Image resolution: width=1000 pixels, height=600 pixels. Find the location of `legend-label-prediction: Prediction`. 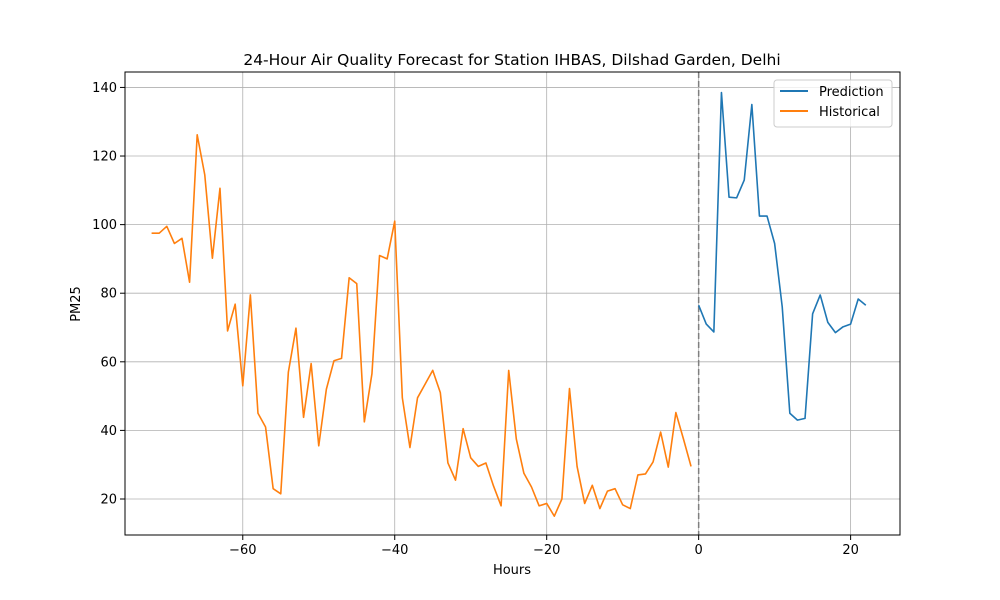

legend-label-prediction: Prediction is located at coordinates (851, 92).